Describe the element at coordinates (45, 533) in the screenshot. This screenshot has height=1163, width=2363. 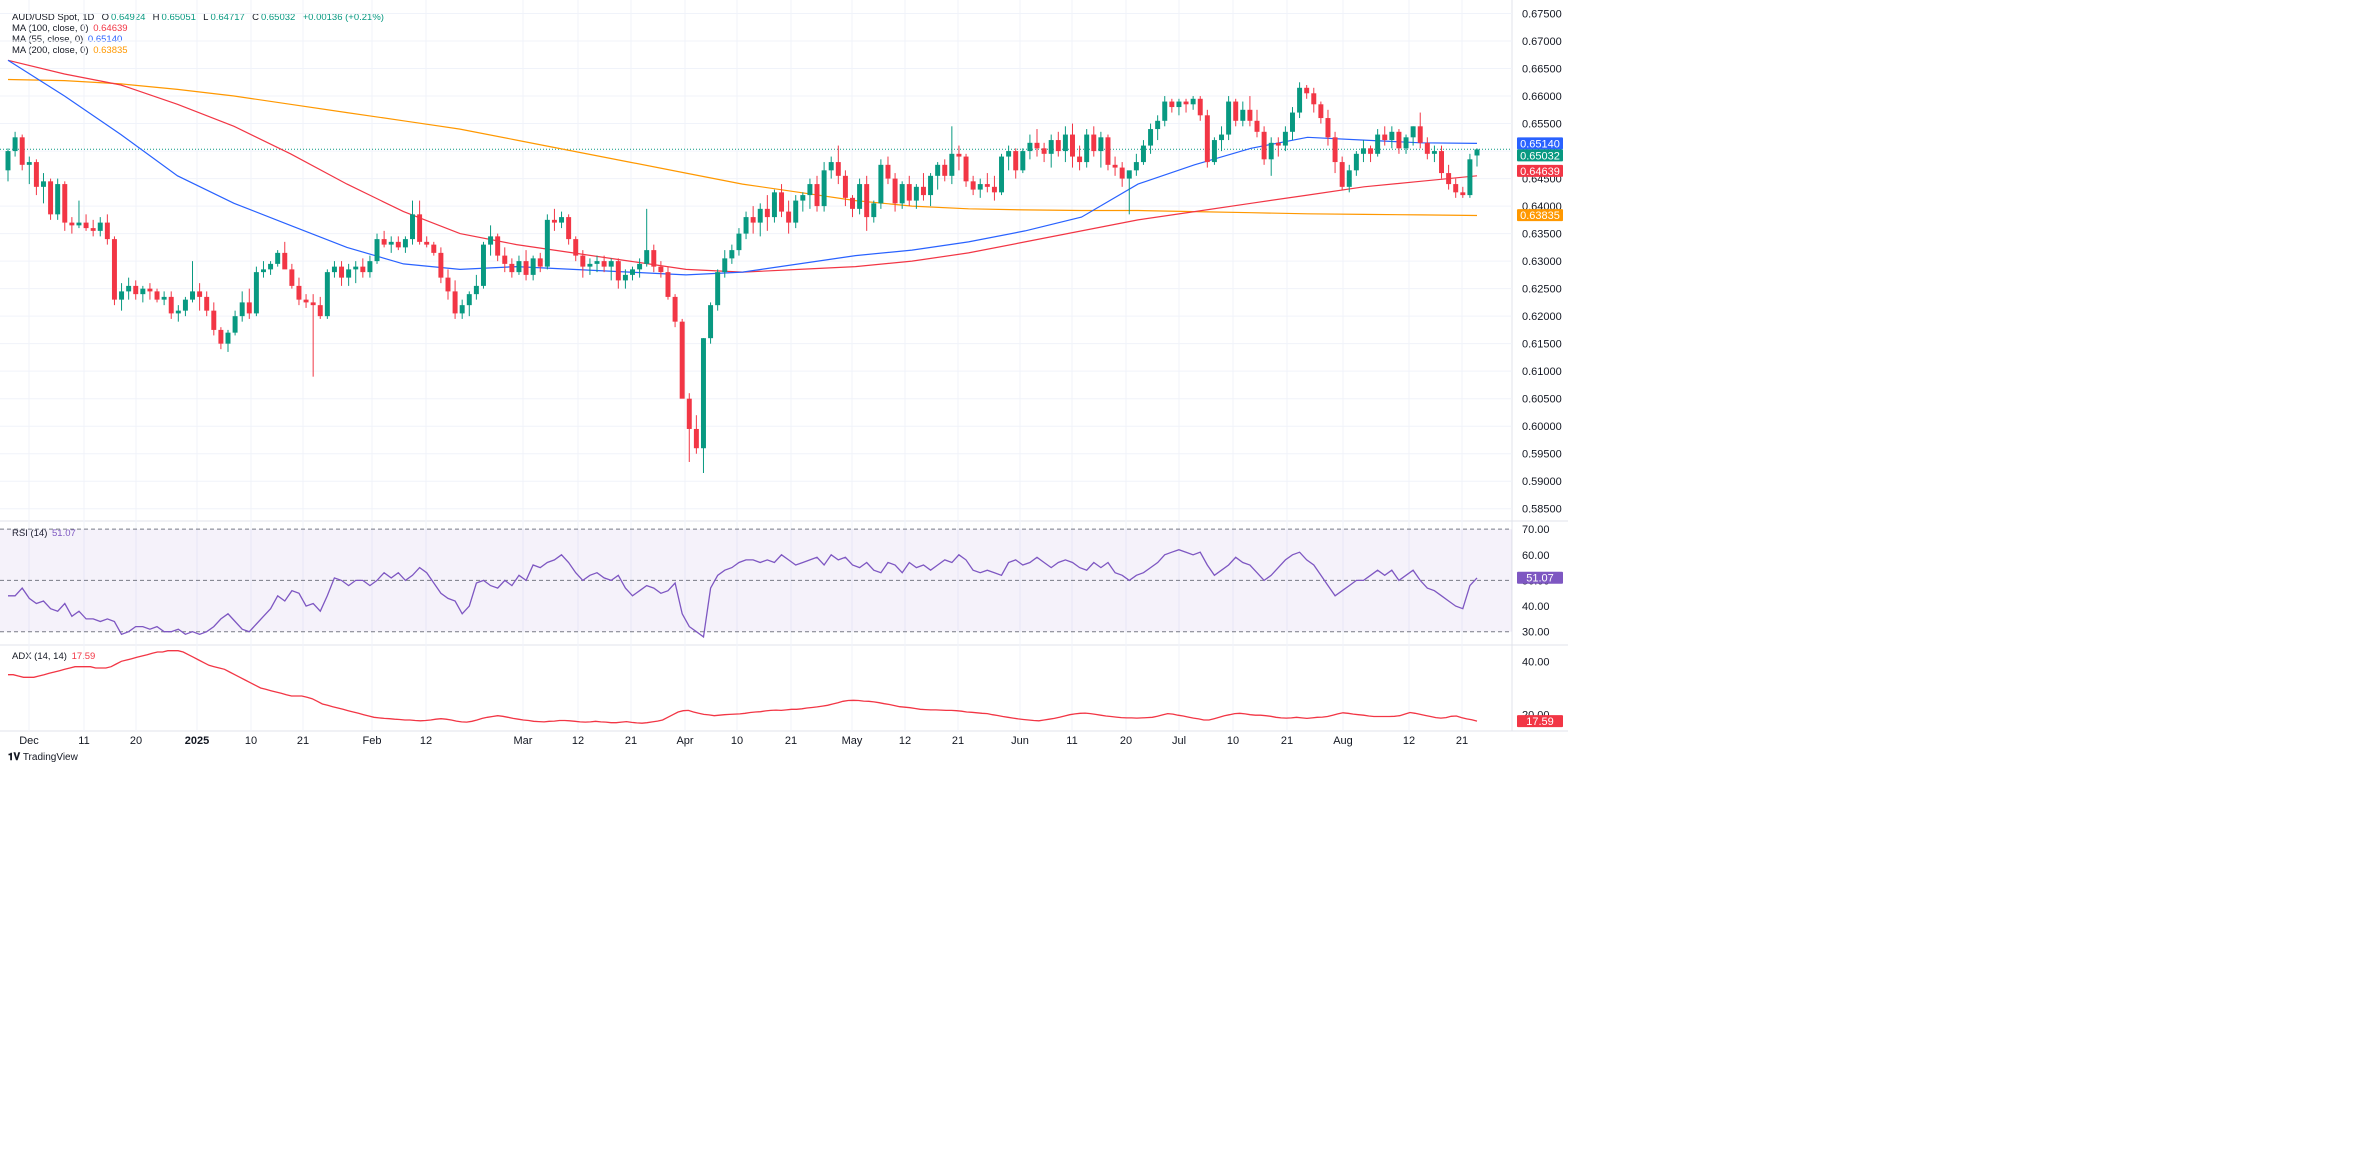
I see `rsi-legend: RSI (14) 51.07` at that location.